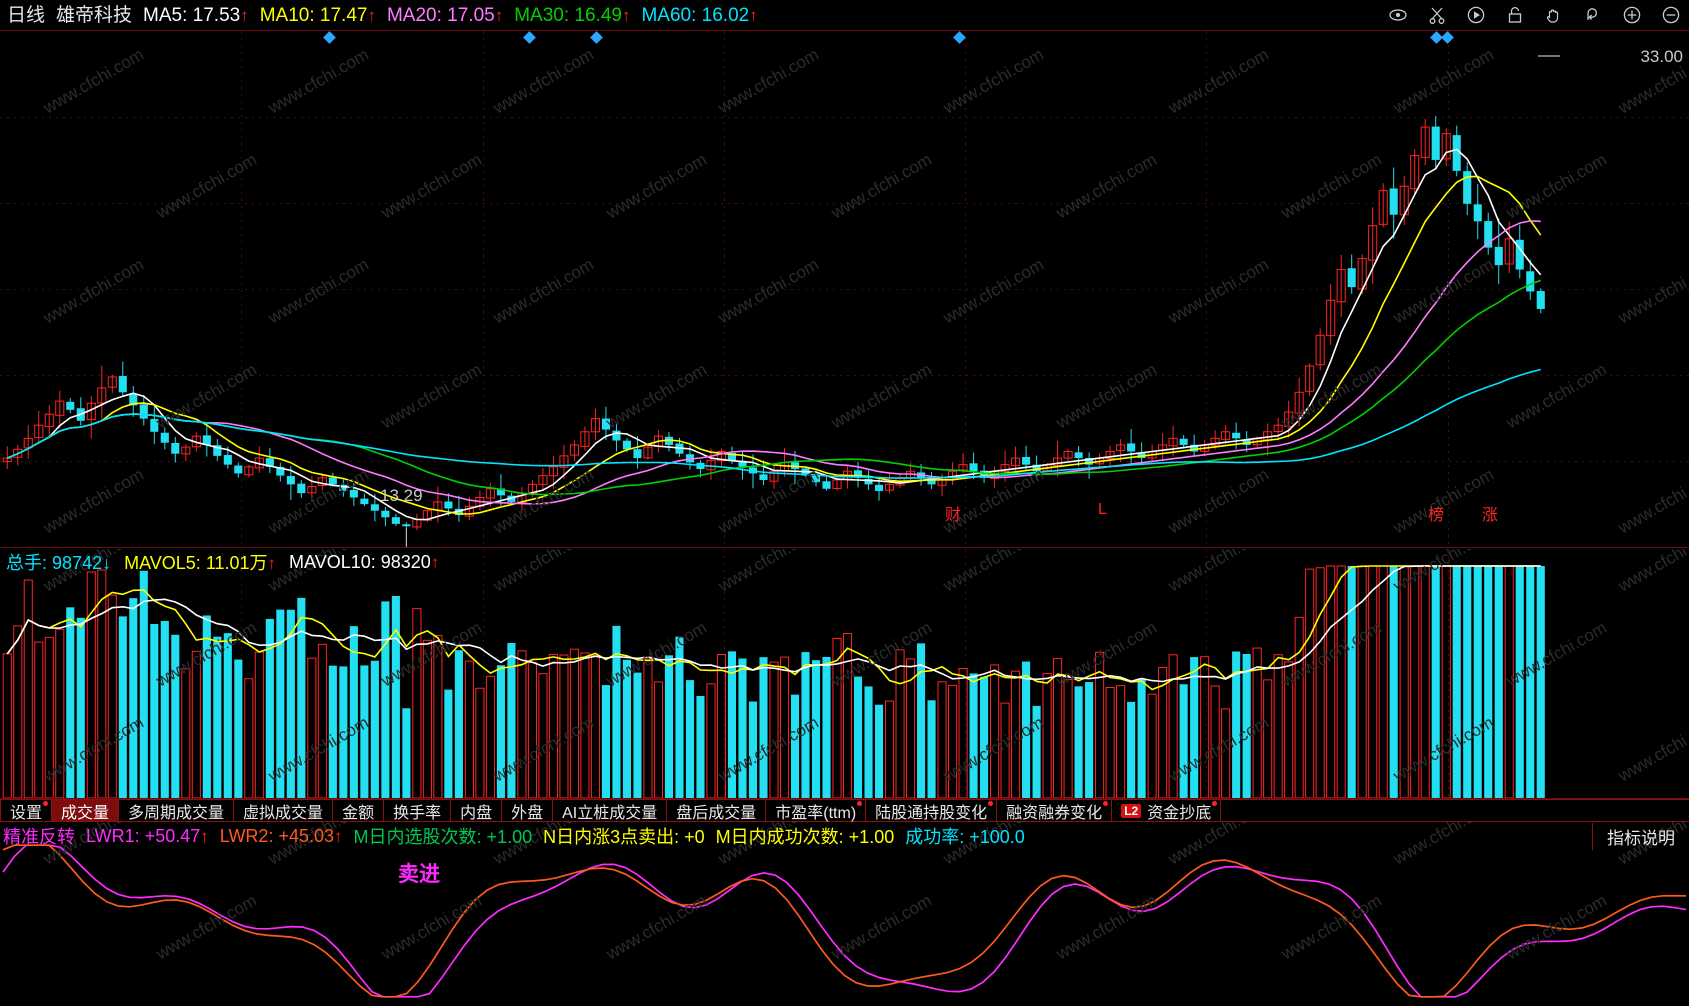 This screenshot has width=1689, height=1006. Describe the element at coordinates (699, 15) in the screenshot. I see `ma60-readout: MA60: 16.02↑` at that location.